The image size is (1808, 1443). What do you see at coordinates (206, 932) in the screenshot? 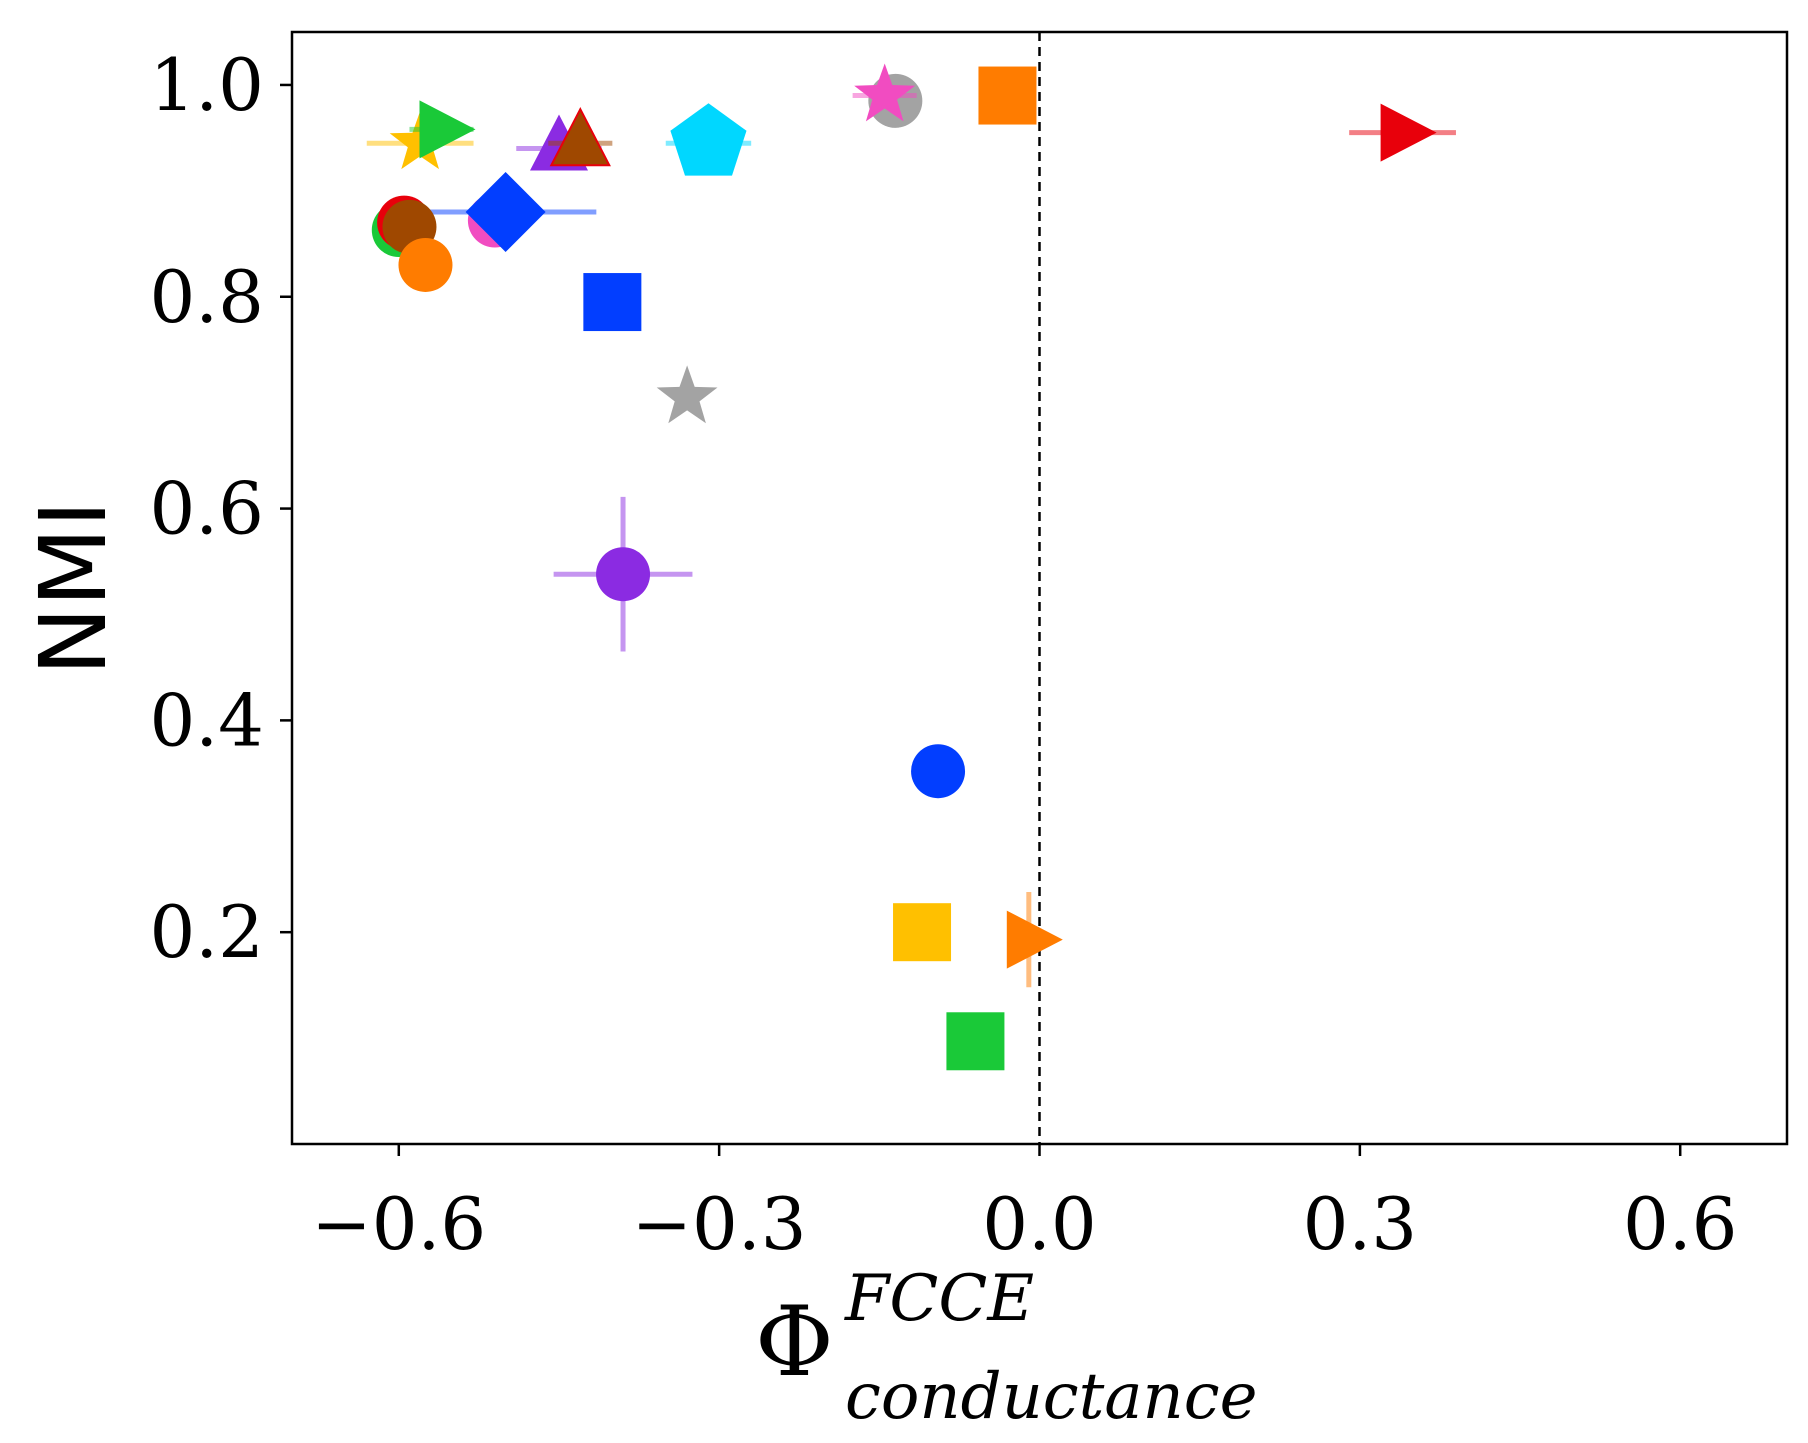
I see `y-tick-label: 0.2` at bounding box center [206, 932].